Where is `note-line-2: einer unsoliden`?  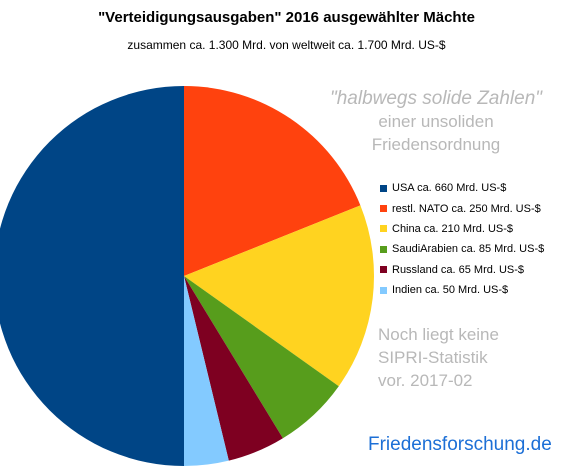 note-line-2: einer unsoliden is located at coordinates (436, 121).